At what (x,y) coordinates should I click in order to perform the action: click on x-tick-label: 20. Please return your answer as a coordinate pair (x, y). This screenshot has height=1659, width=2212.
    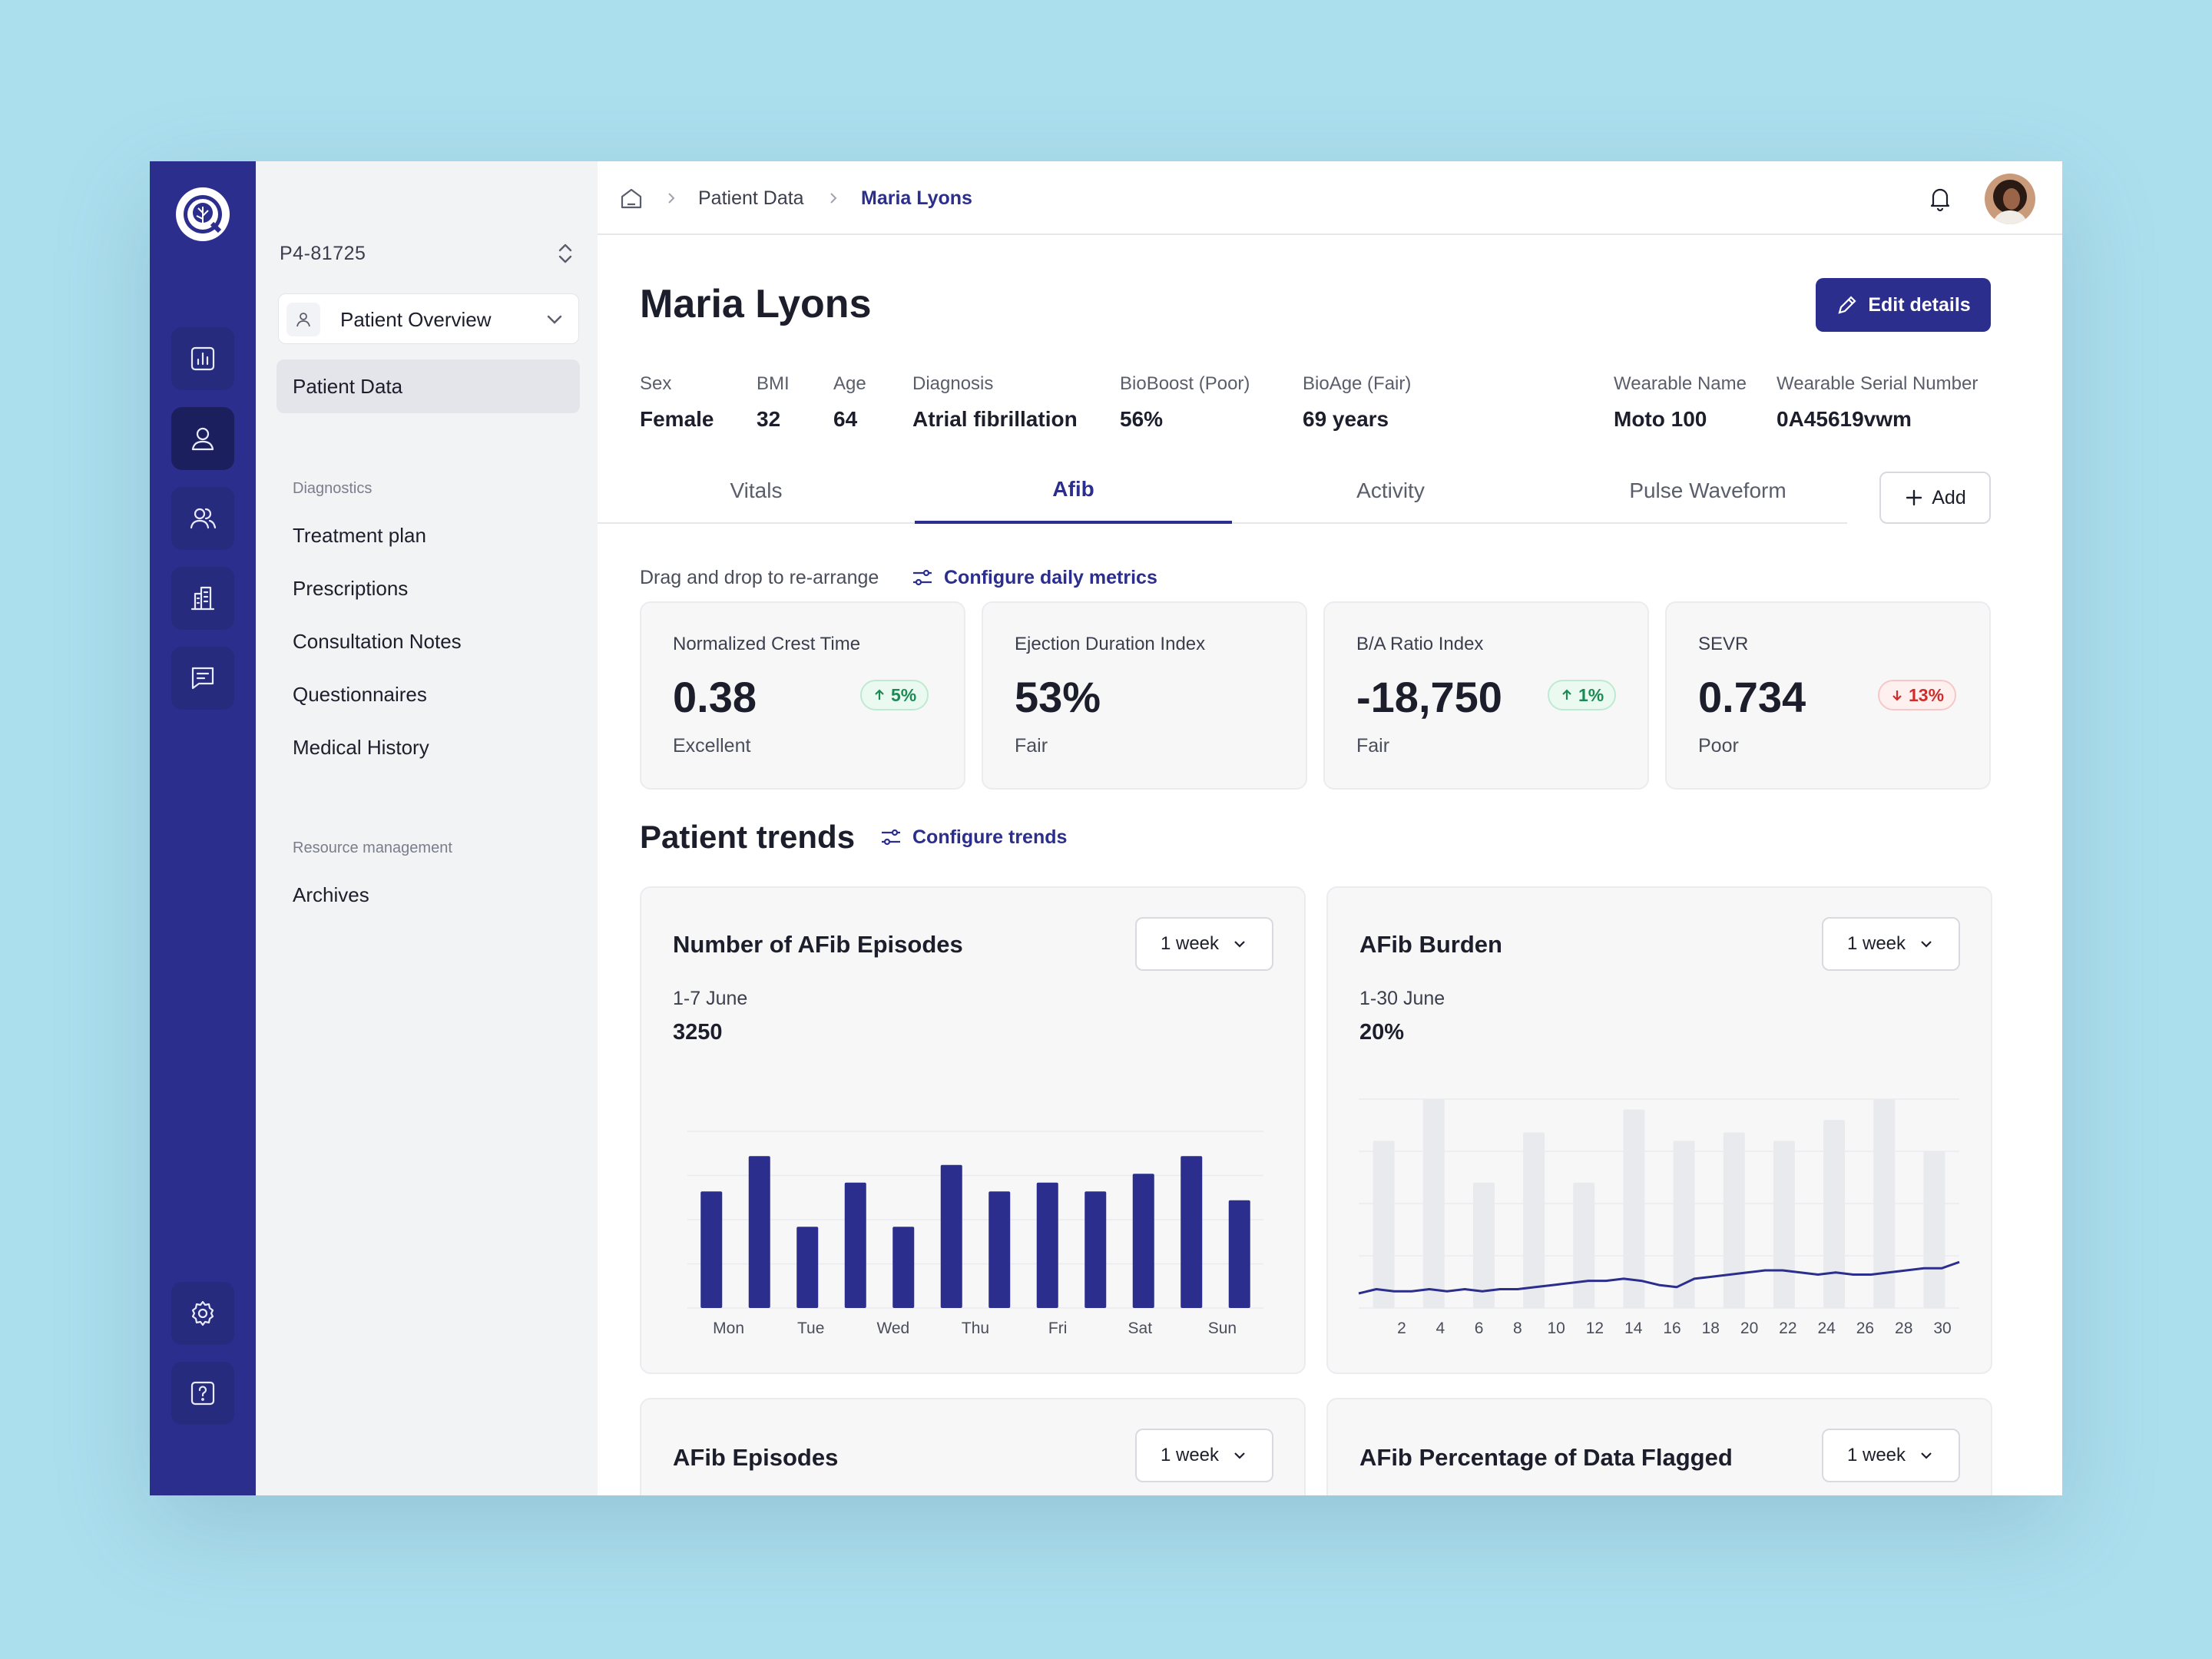
    Looking at the image, I should click on (1749, 1329).